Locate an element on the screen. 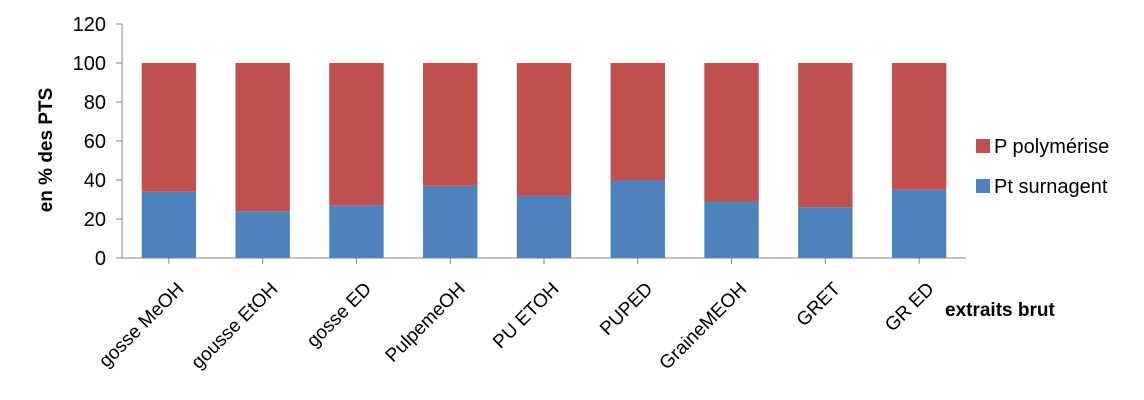 The image size is (1144, 400). y-tick-label: 120 is located at coordinates (89, 25).